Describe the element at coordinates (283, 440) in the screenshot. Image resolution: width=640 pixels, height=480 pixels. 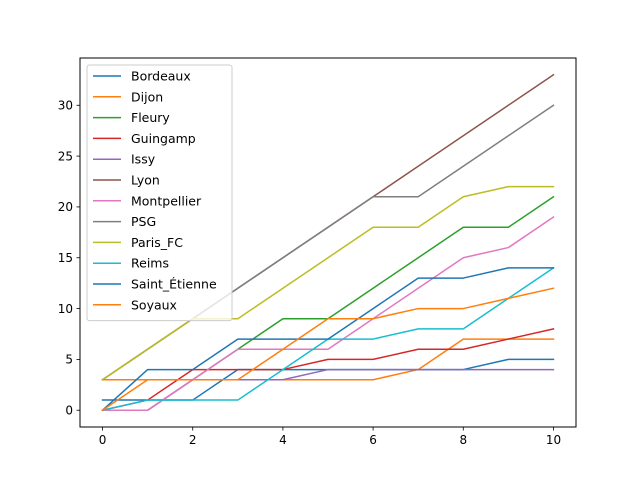
I see `x-tick-label: 4` at that location.